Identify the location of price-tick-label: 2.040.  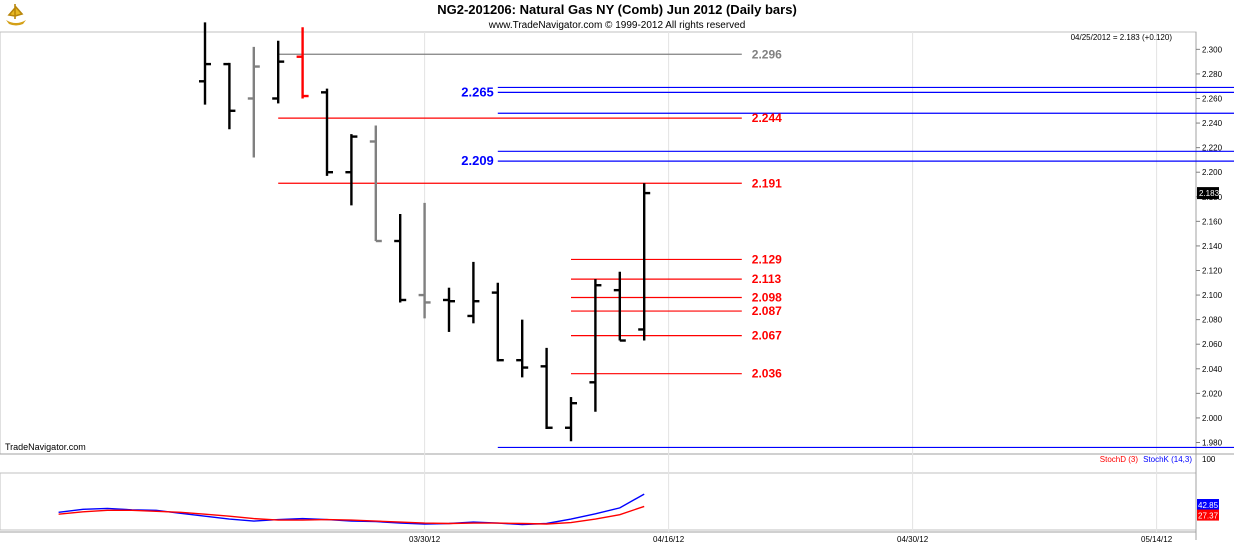
(1212, 369).